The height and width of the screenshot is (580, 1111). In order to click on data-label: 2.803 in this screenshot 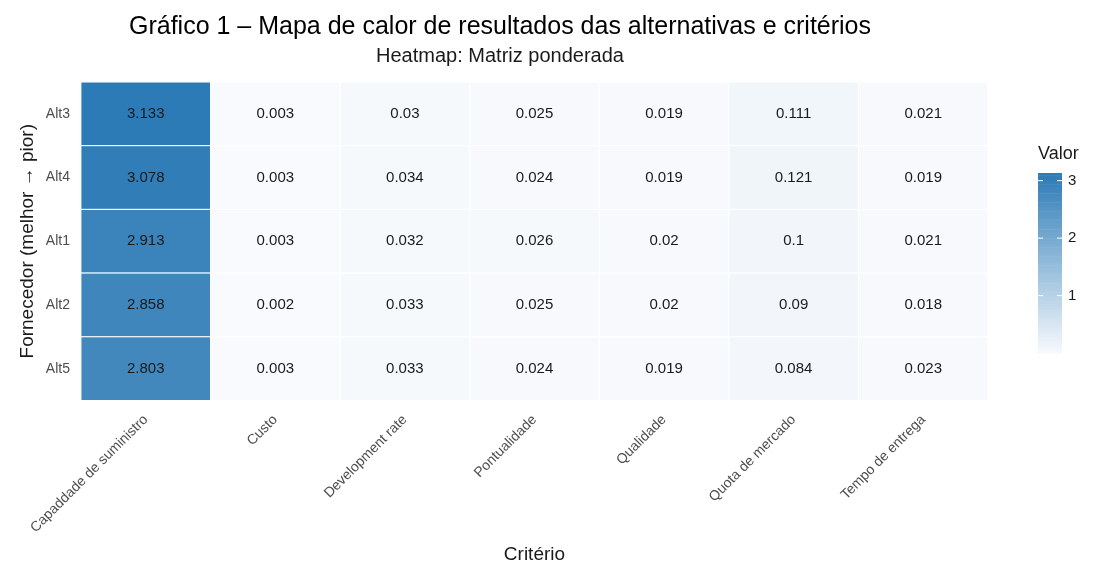, I will do `click(145, 367)`.